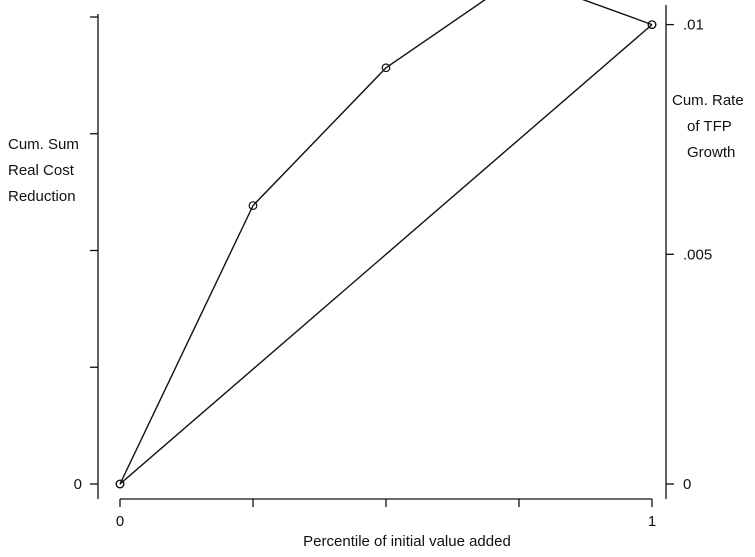 This screenshot has width=755, height=557. Describe the element at coordinates (693, 25) in the screenshot. I see `right-tick-label: .01` at that location.